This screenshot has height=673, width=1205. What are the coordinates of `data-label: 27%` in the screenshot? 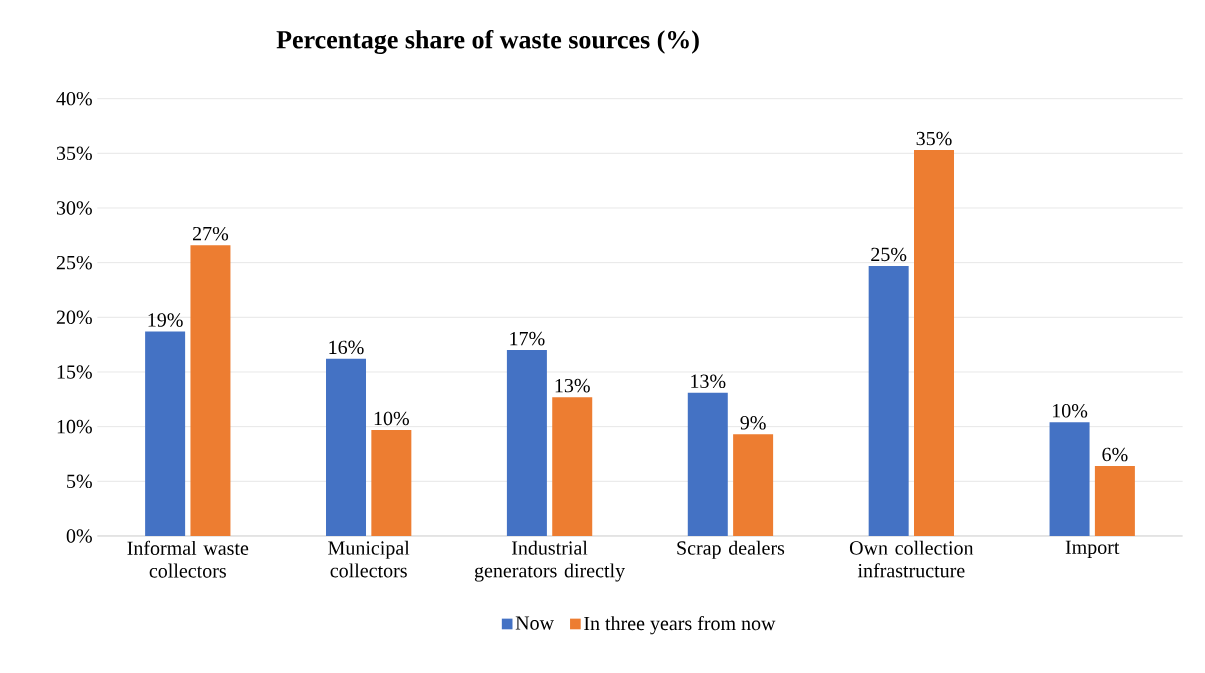 It's located at (211, 233).